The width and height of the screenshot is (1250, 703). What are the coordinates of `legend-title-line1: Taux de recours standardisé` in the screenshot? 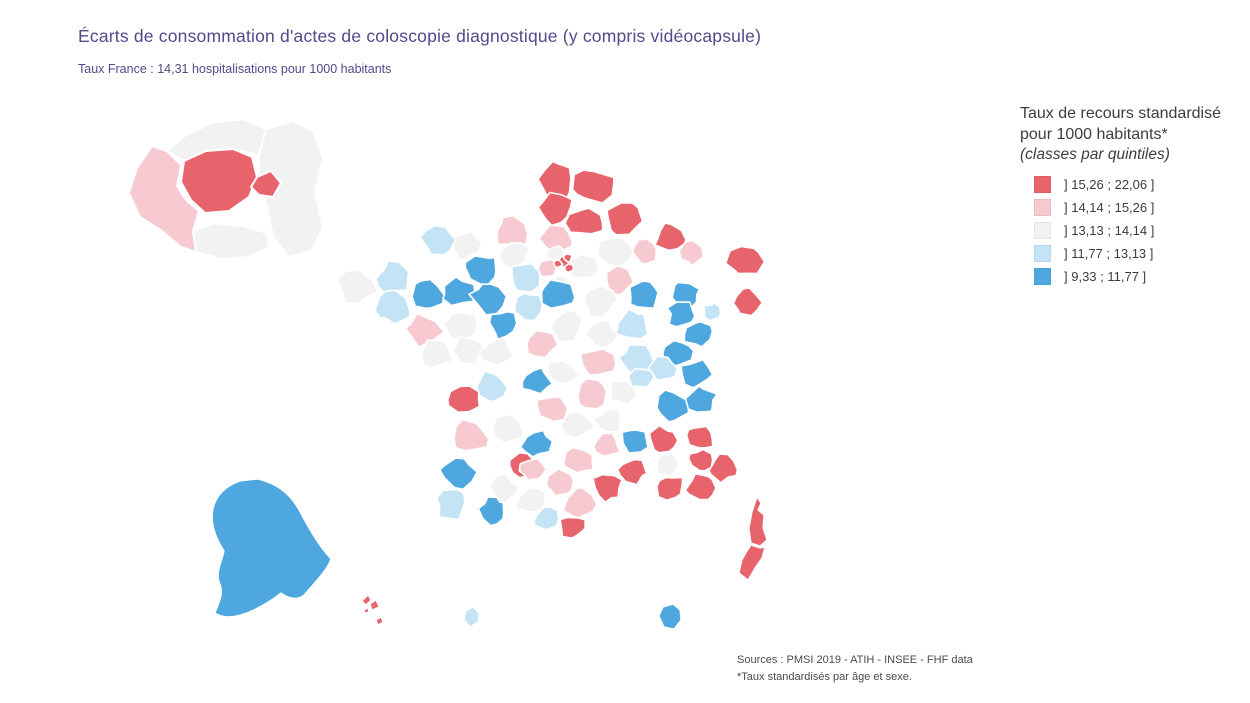 It's located at (1120, 113).